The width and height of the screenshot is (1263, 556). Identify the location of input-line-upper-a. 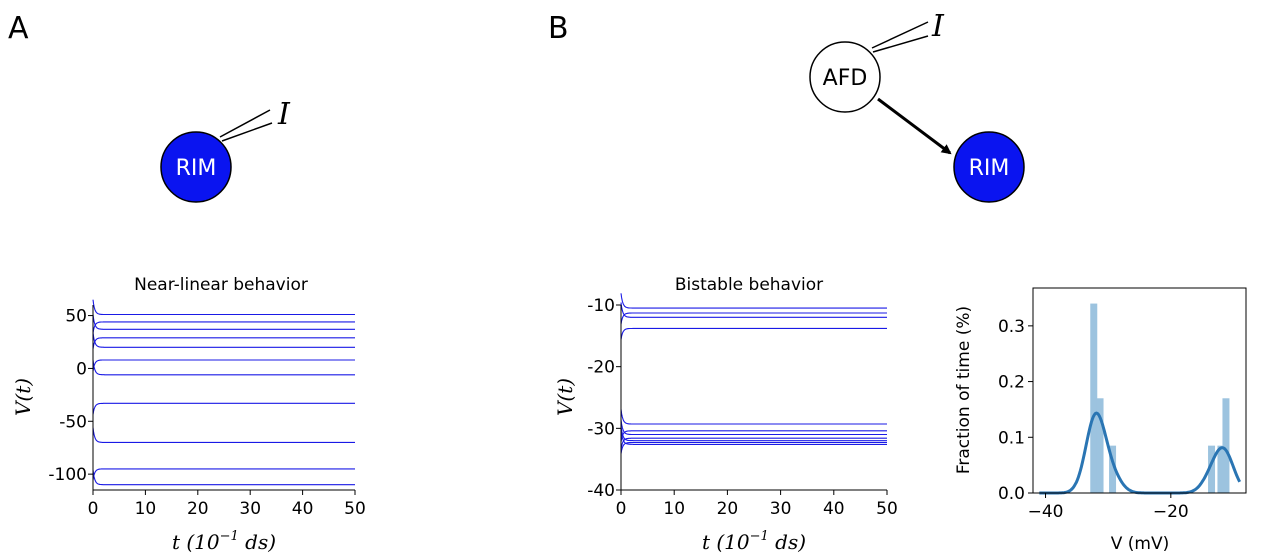
(245, 123).